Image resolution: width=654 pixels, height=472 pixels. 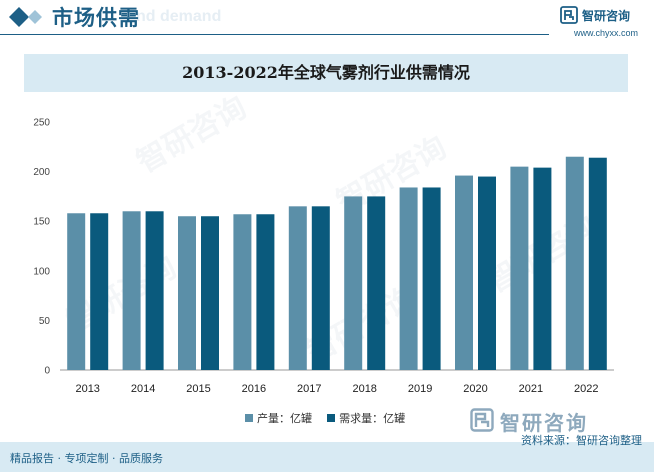 What do you see at coordinates (531, 389) in the screenshot?
I see `x-tick-label: 2021` at bounding box center [531, 389].